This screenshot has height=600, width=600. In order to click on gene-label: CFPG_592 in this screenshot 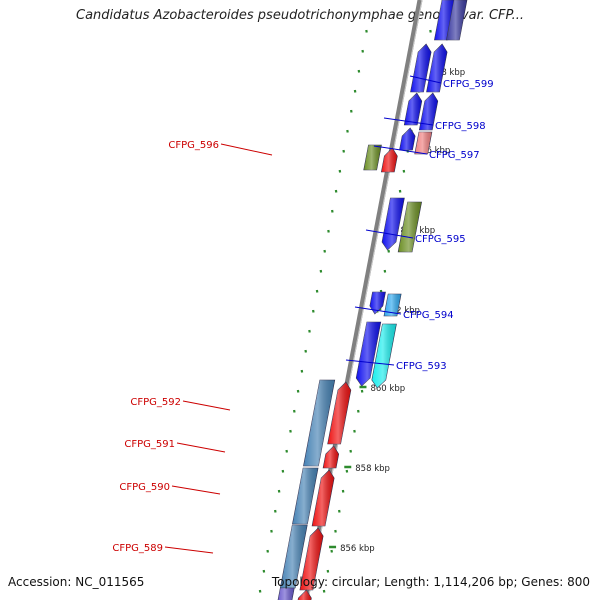, I will do `click(155, 402)`.